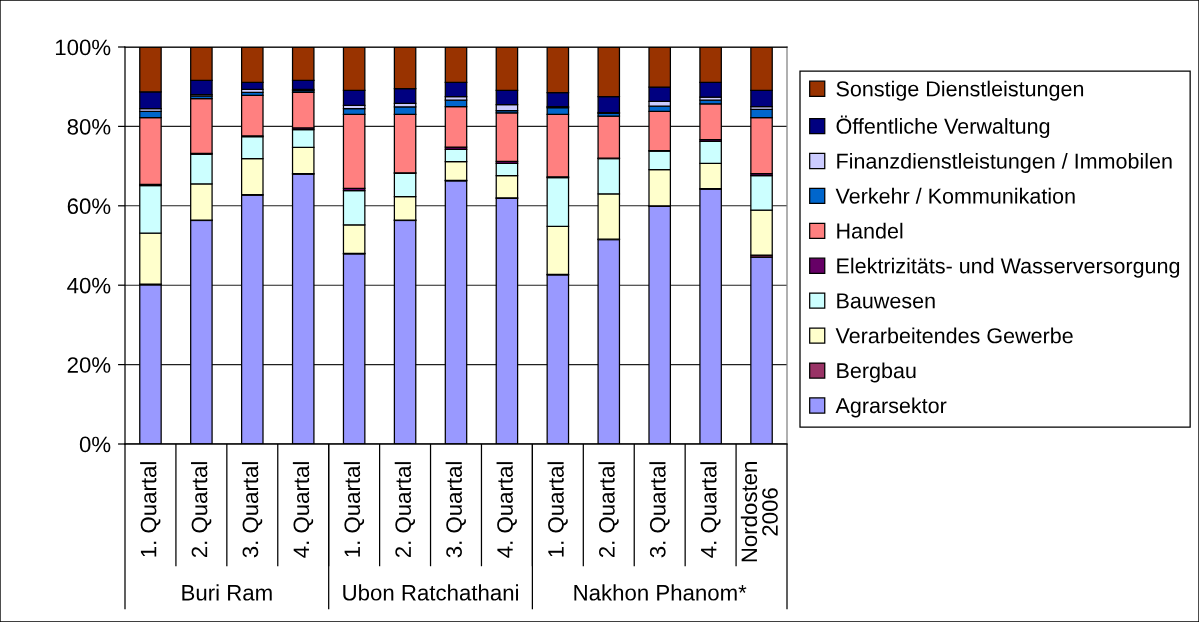  What do you see at coordinates (89, 285) in the screenshot?
I see `y-tick-label: 40%` at bounding box center [89, 285].